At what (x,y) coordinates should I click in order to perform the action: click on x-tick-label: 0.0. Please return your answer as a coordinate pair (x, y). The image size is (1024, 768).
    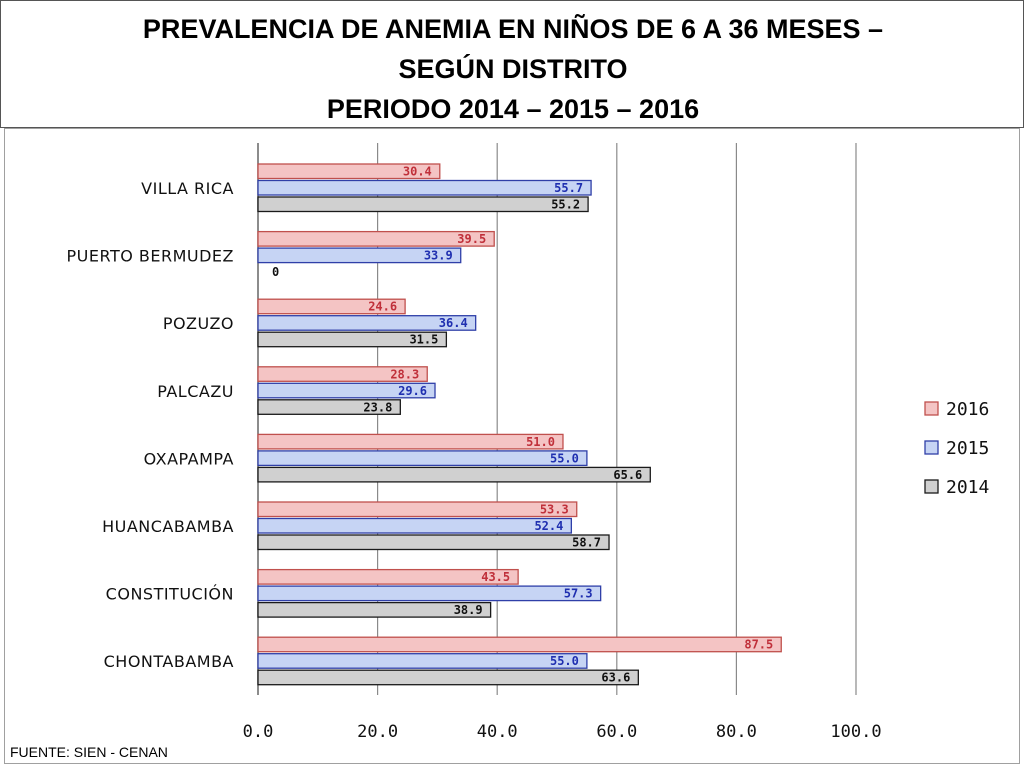
    Looking at the image, I should click on (258, 732).